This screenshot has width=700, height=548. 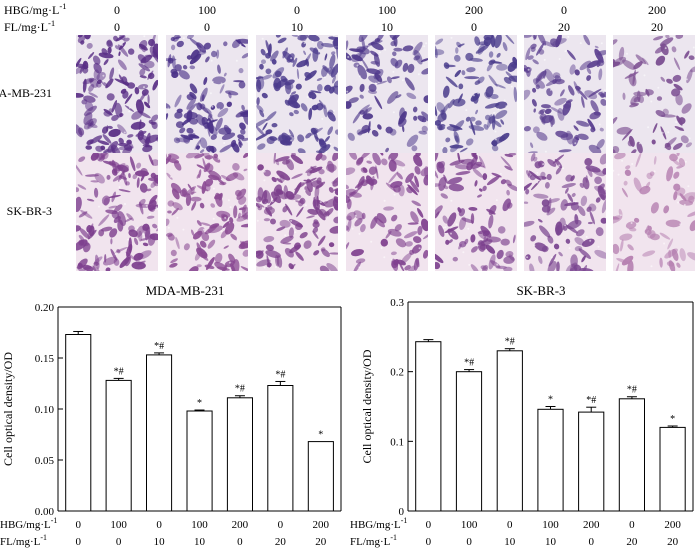 What do you see at coordinates (23, 540) in the screenshot?
I see `category-row-label: FL/mg·L-1` at bounding box center [23, 540].